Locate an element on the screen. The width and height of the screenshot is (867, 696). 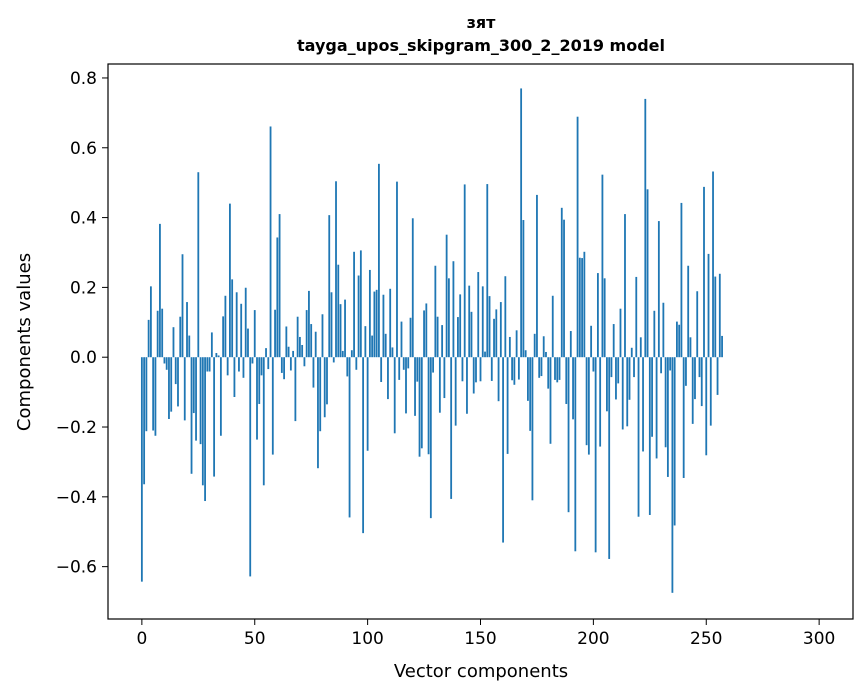
y-axis-label: Components values is located at coordinates (24, 342).